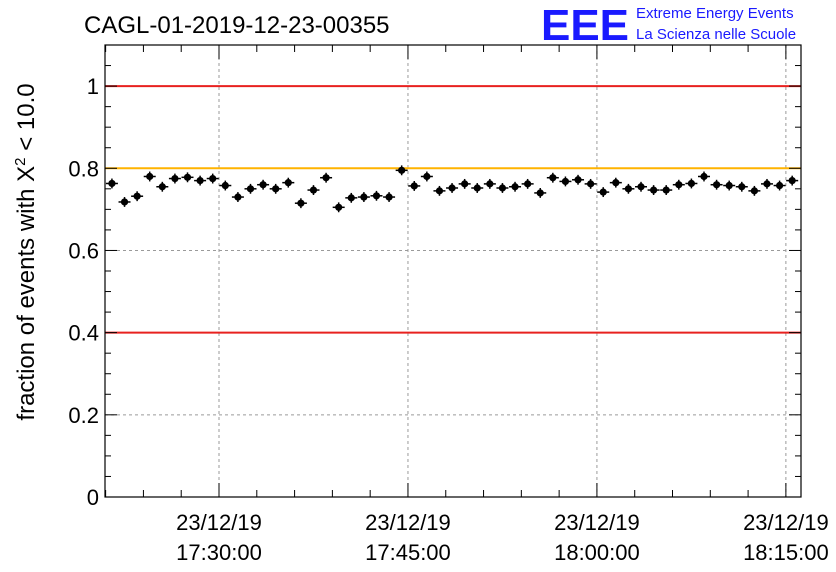  What do you see at coordinates (83, 250) in the screenshot?
I see `y-tick-label: 0.6` at bounding box center [83, 250].